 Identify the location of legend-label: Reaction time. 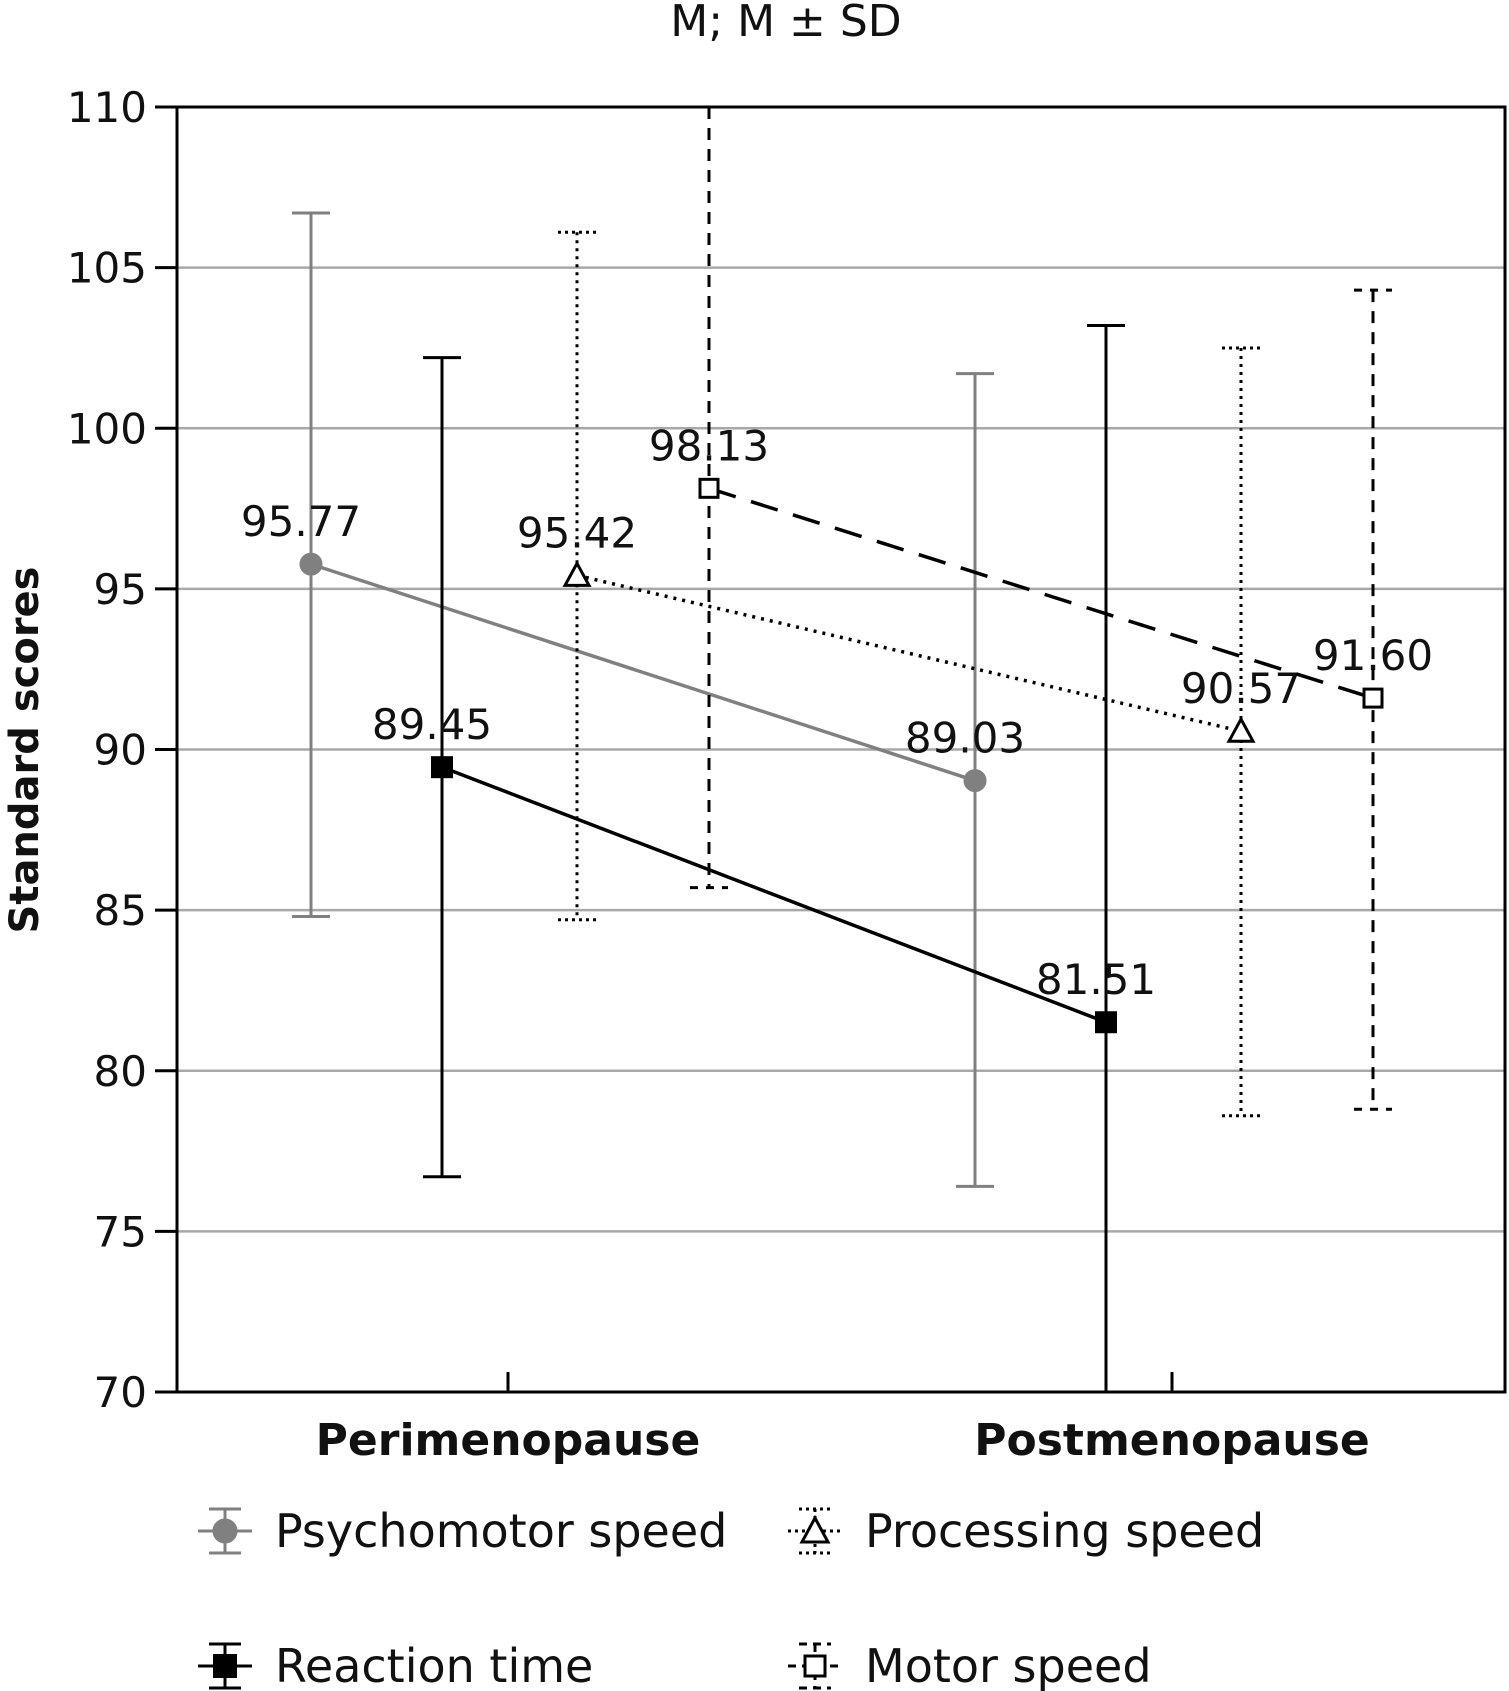
(434, 1665).